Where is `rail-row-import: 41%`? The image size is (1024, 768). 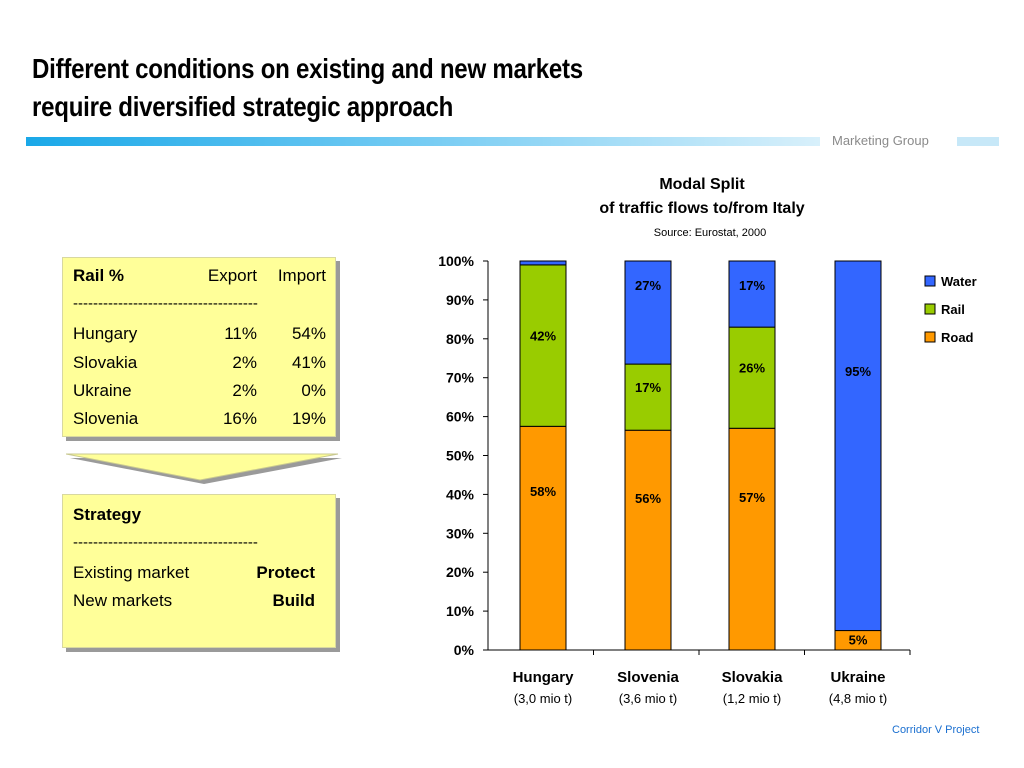
rail-row-import: 41% is located at coordinates (308, 362).